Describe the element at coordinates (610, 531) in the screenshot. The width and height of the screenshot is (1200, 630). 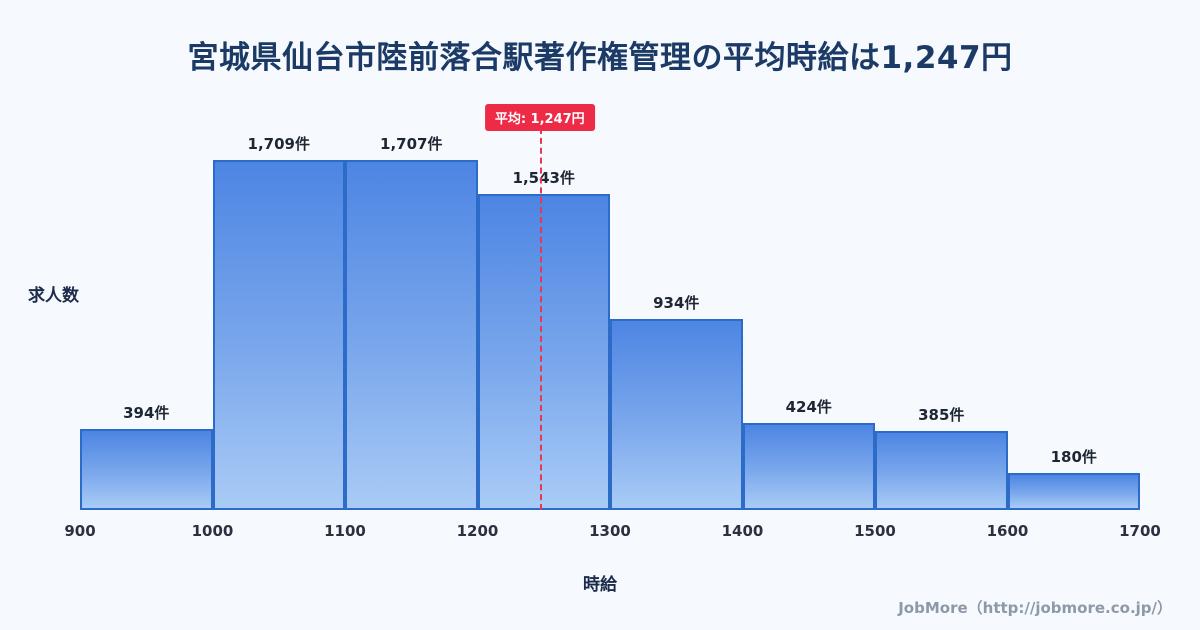
I see `x-tick-label: 1300` at that location.